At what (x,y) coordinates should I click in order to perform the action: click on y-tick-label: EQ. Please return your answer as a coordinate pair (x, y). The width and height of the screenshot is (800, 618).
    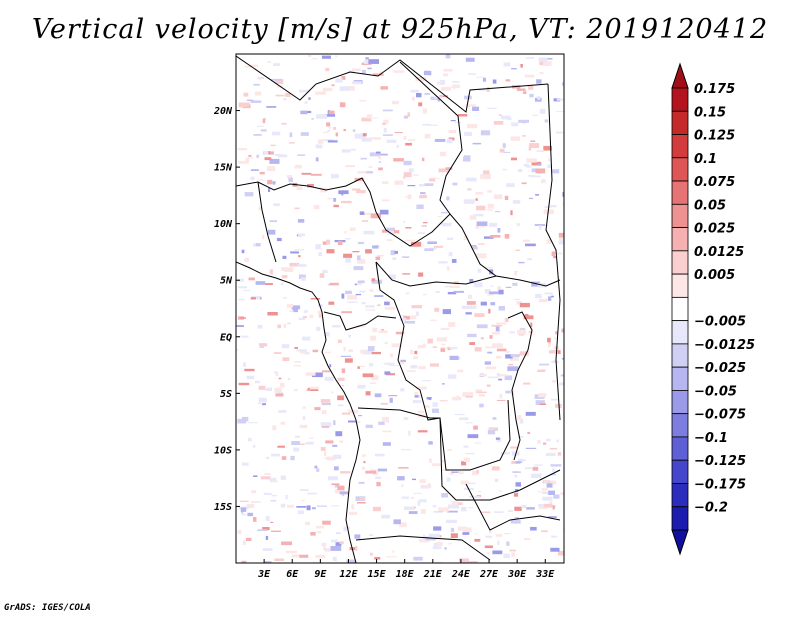
    Looking at the image, I should click on (226, 337).